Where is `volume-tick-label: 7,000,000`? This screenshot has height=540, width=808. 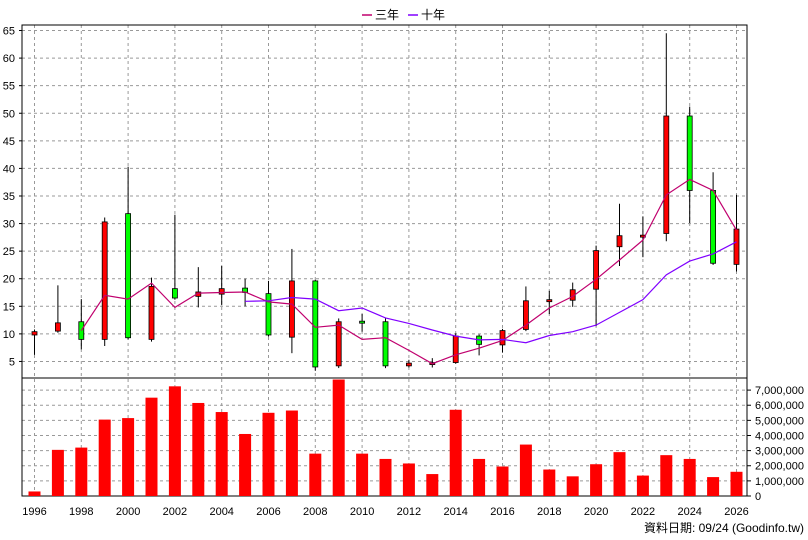
volume-tick-label: 7,000,000 is located at coordinates (779, 391).